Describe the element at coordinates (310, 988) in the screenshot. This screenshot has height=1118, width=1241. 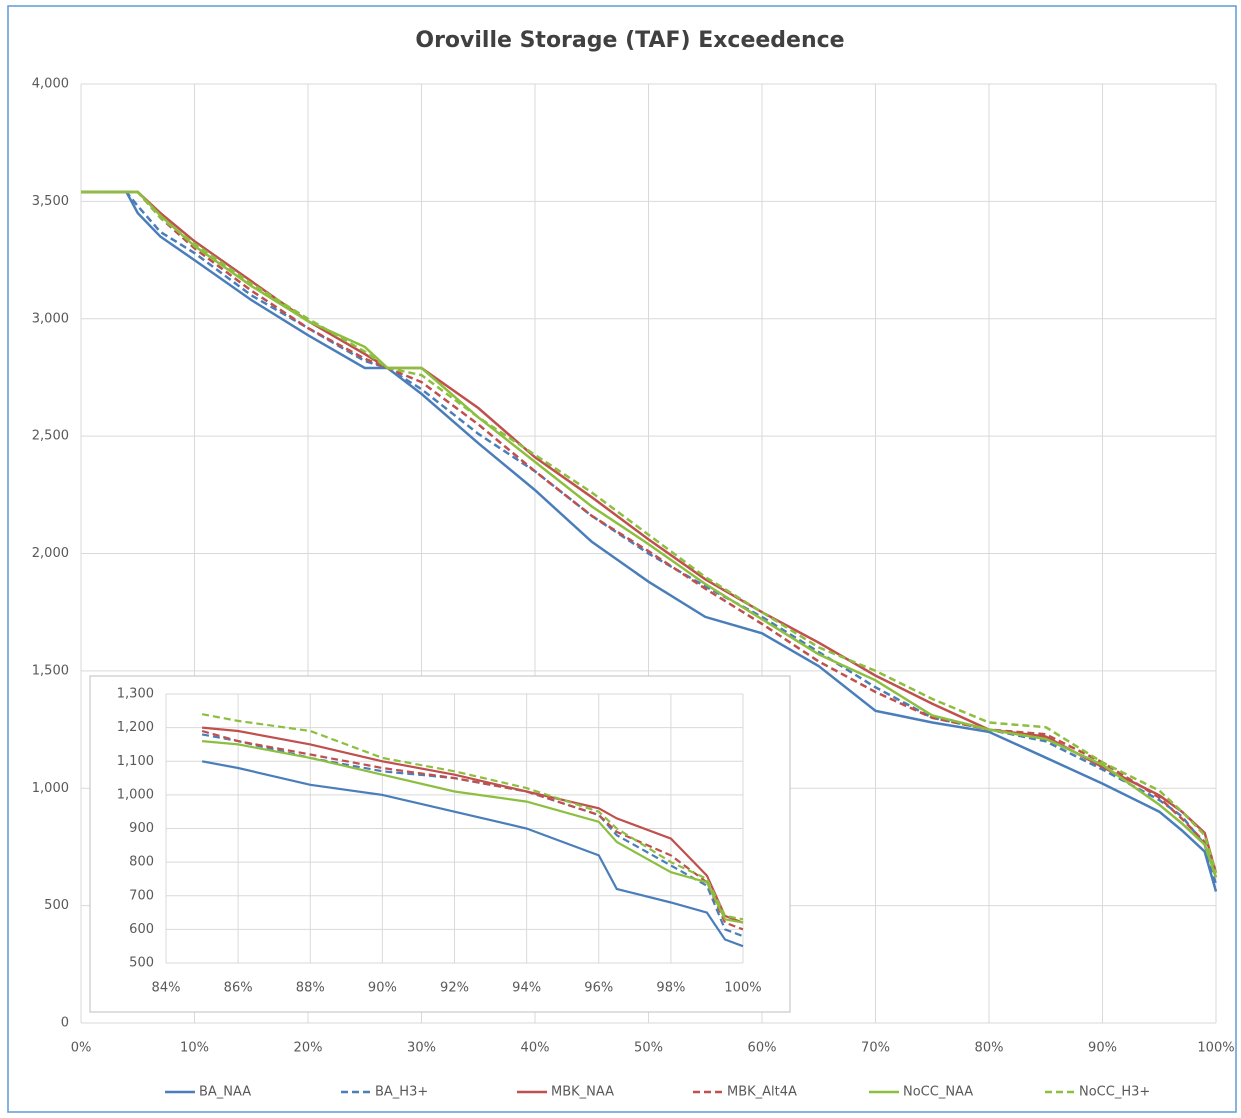
I see `x-tick-label: 88%` at that location.